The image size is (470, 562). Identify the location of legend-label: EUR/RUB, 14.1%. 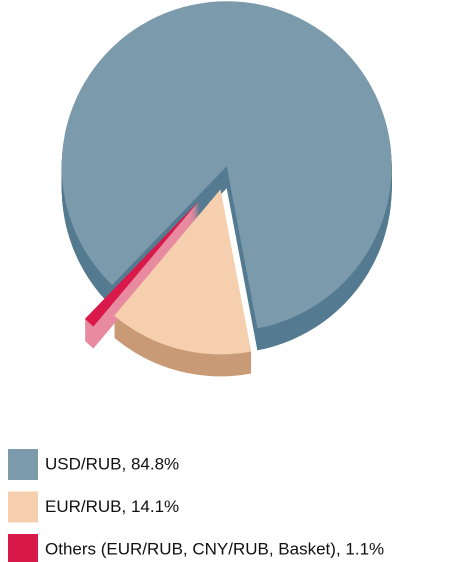
(112, 506).